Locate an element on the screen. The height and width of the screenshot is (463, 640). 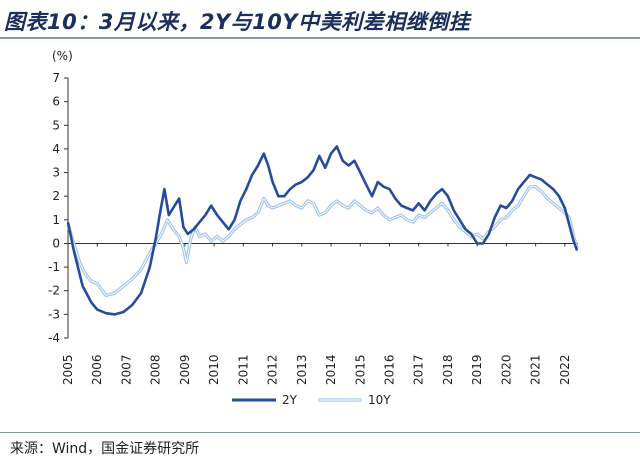
x-tick-label: 2017 is located at coordinates (419, 369).